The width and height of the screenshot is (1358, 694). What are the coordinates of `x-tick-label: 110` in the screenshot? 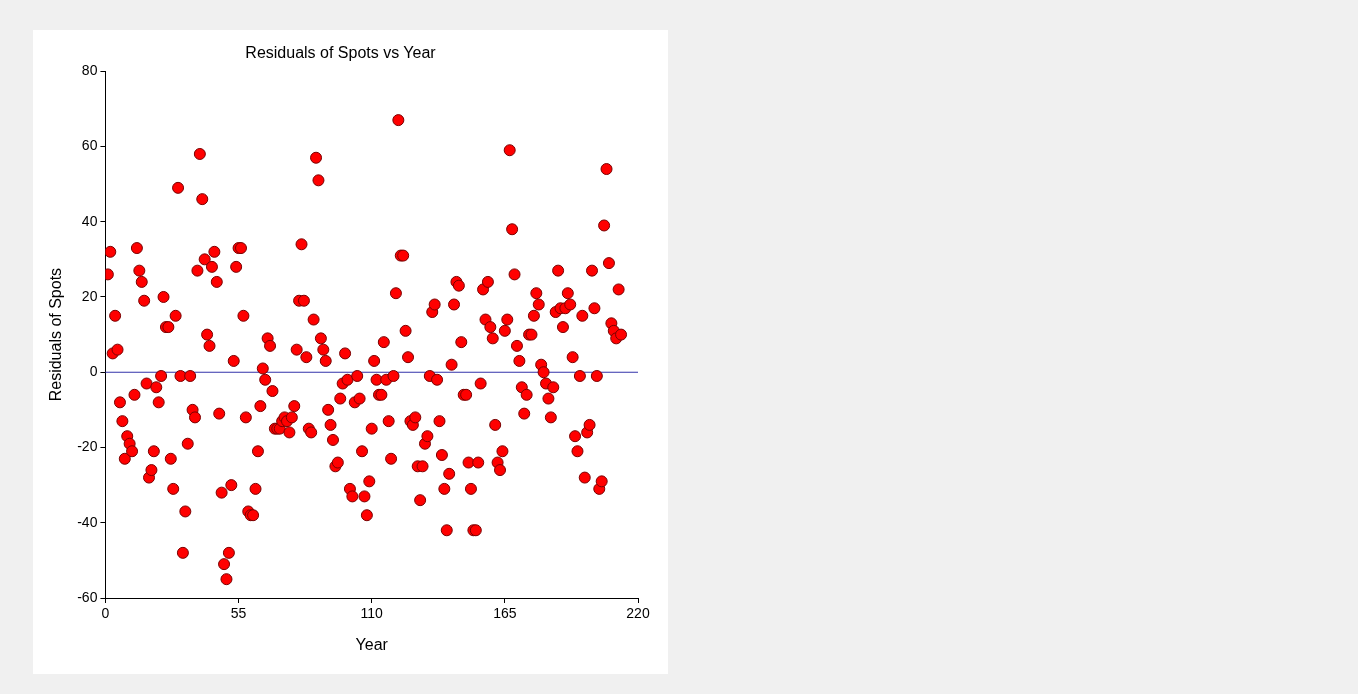 It's located at (372, 613).